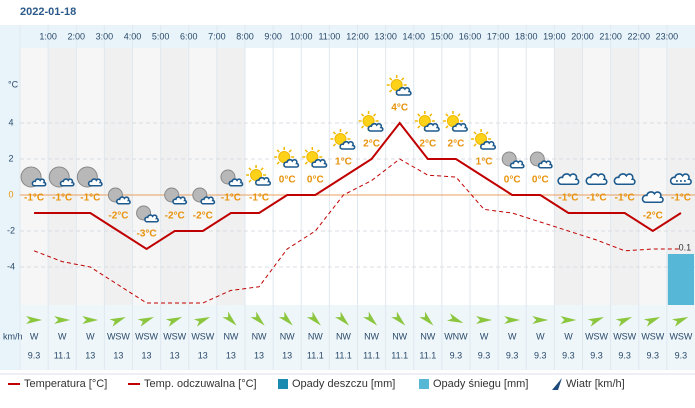 This screenshot has width=695, height=408. I want to click on hour-label: 23:00, so click(667, 36).